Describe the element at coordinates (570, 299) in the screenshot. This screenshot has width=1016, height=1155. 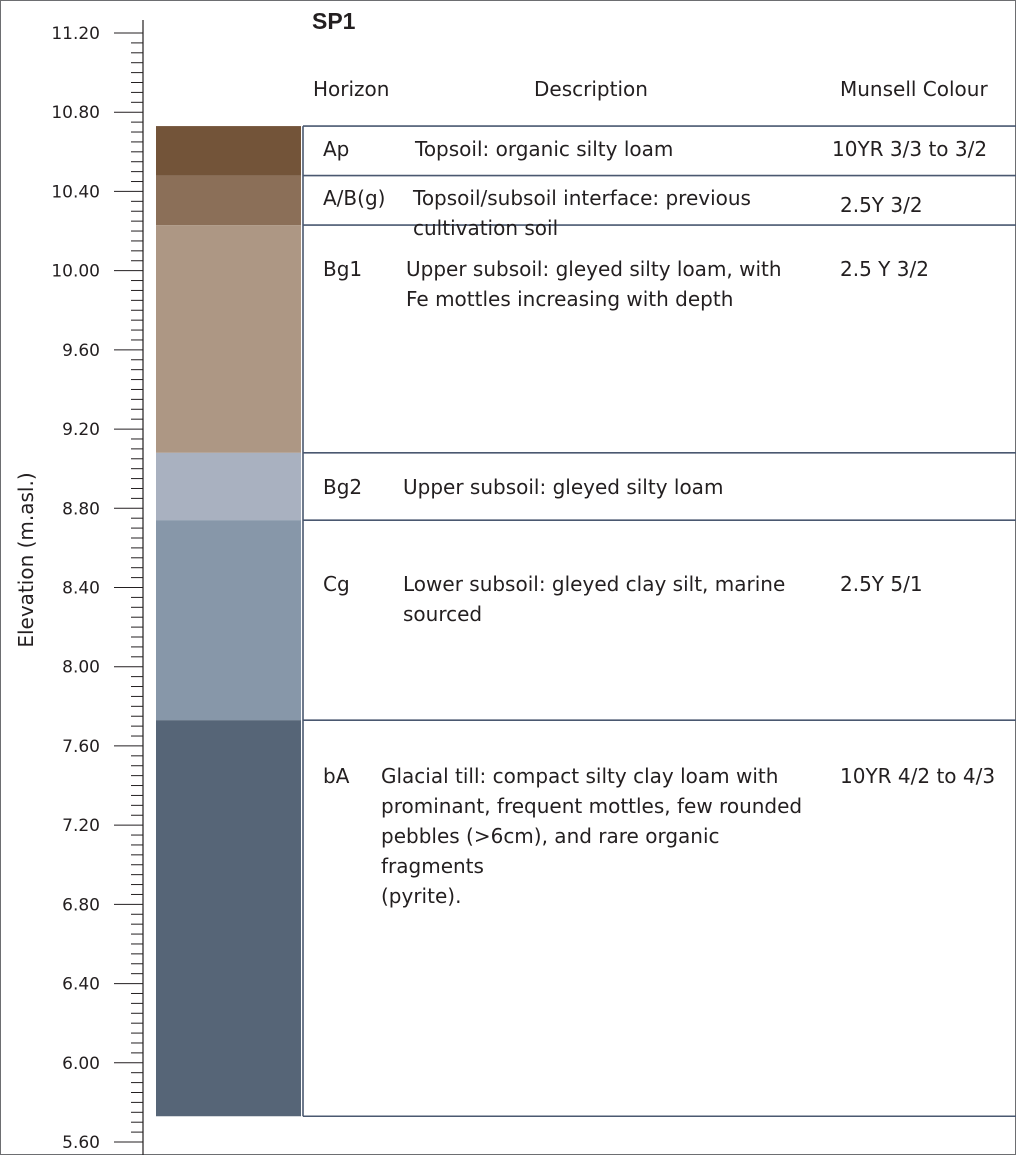
I see `description-line: Fe mottles increasing with depth` at that location.